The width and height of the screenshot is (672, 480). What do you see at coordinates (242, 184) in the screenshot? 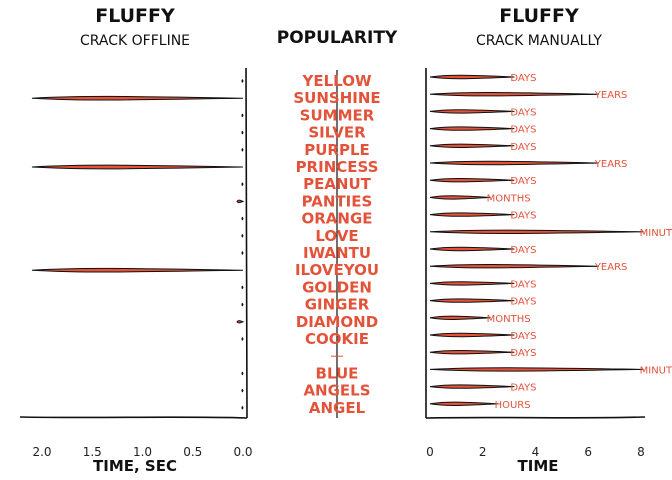
I see `left-bar-peanut` at bounding box center [242, 184].